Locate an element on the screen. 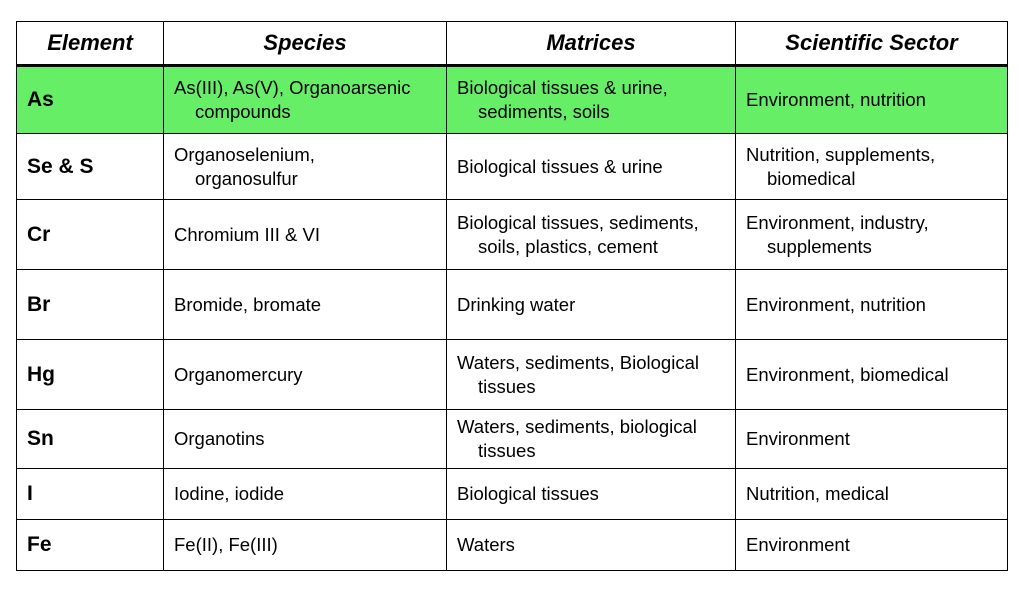 The width and height of the screenshot is (1023, 589). cell-text-line: Fe(II), Fe(III) is located at coordinates (226, 544).